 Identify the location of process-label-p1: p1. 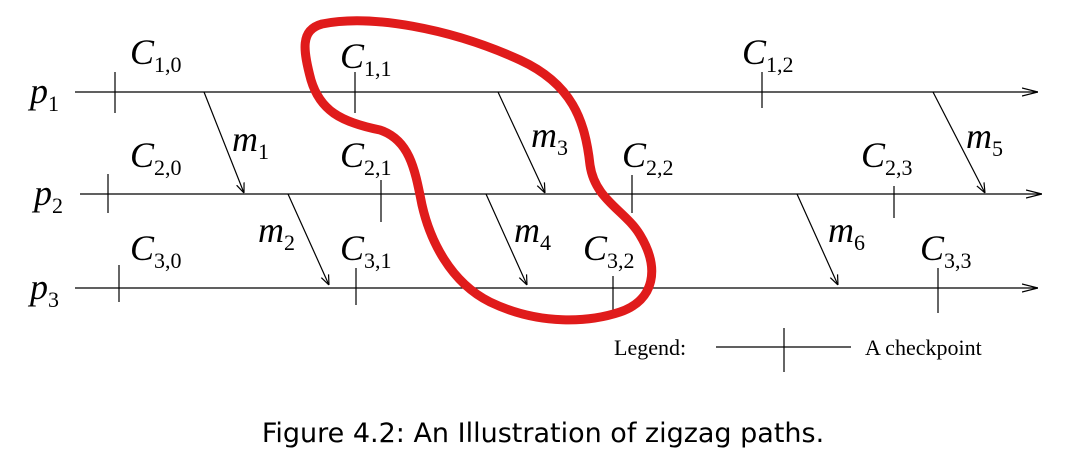
(43, 93).